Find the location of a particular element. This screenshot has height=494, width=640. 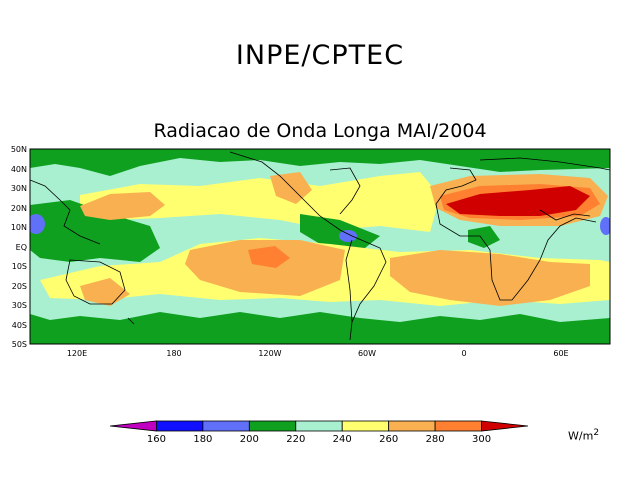

lon-label: 60W is located at coordinates (367, 353).